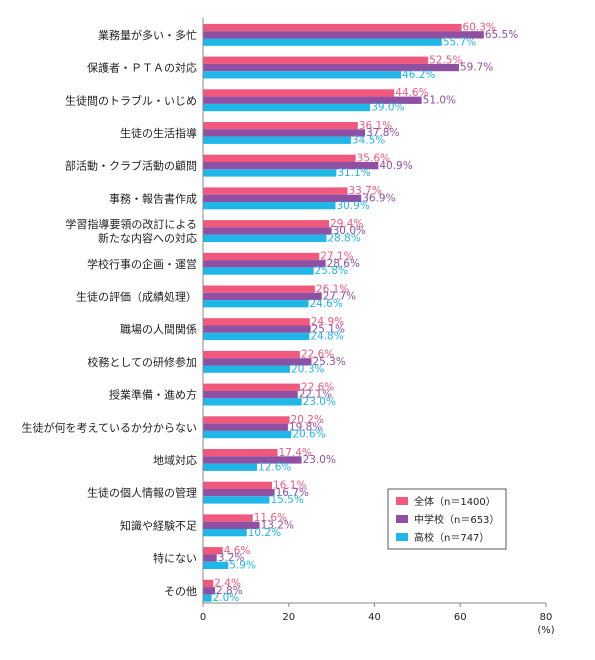  I want to click on value-label-7-series-2: 30.0%, so click(349, 231).